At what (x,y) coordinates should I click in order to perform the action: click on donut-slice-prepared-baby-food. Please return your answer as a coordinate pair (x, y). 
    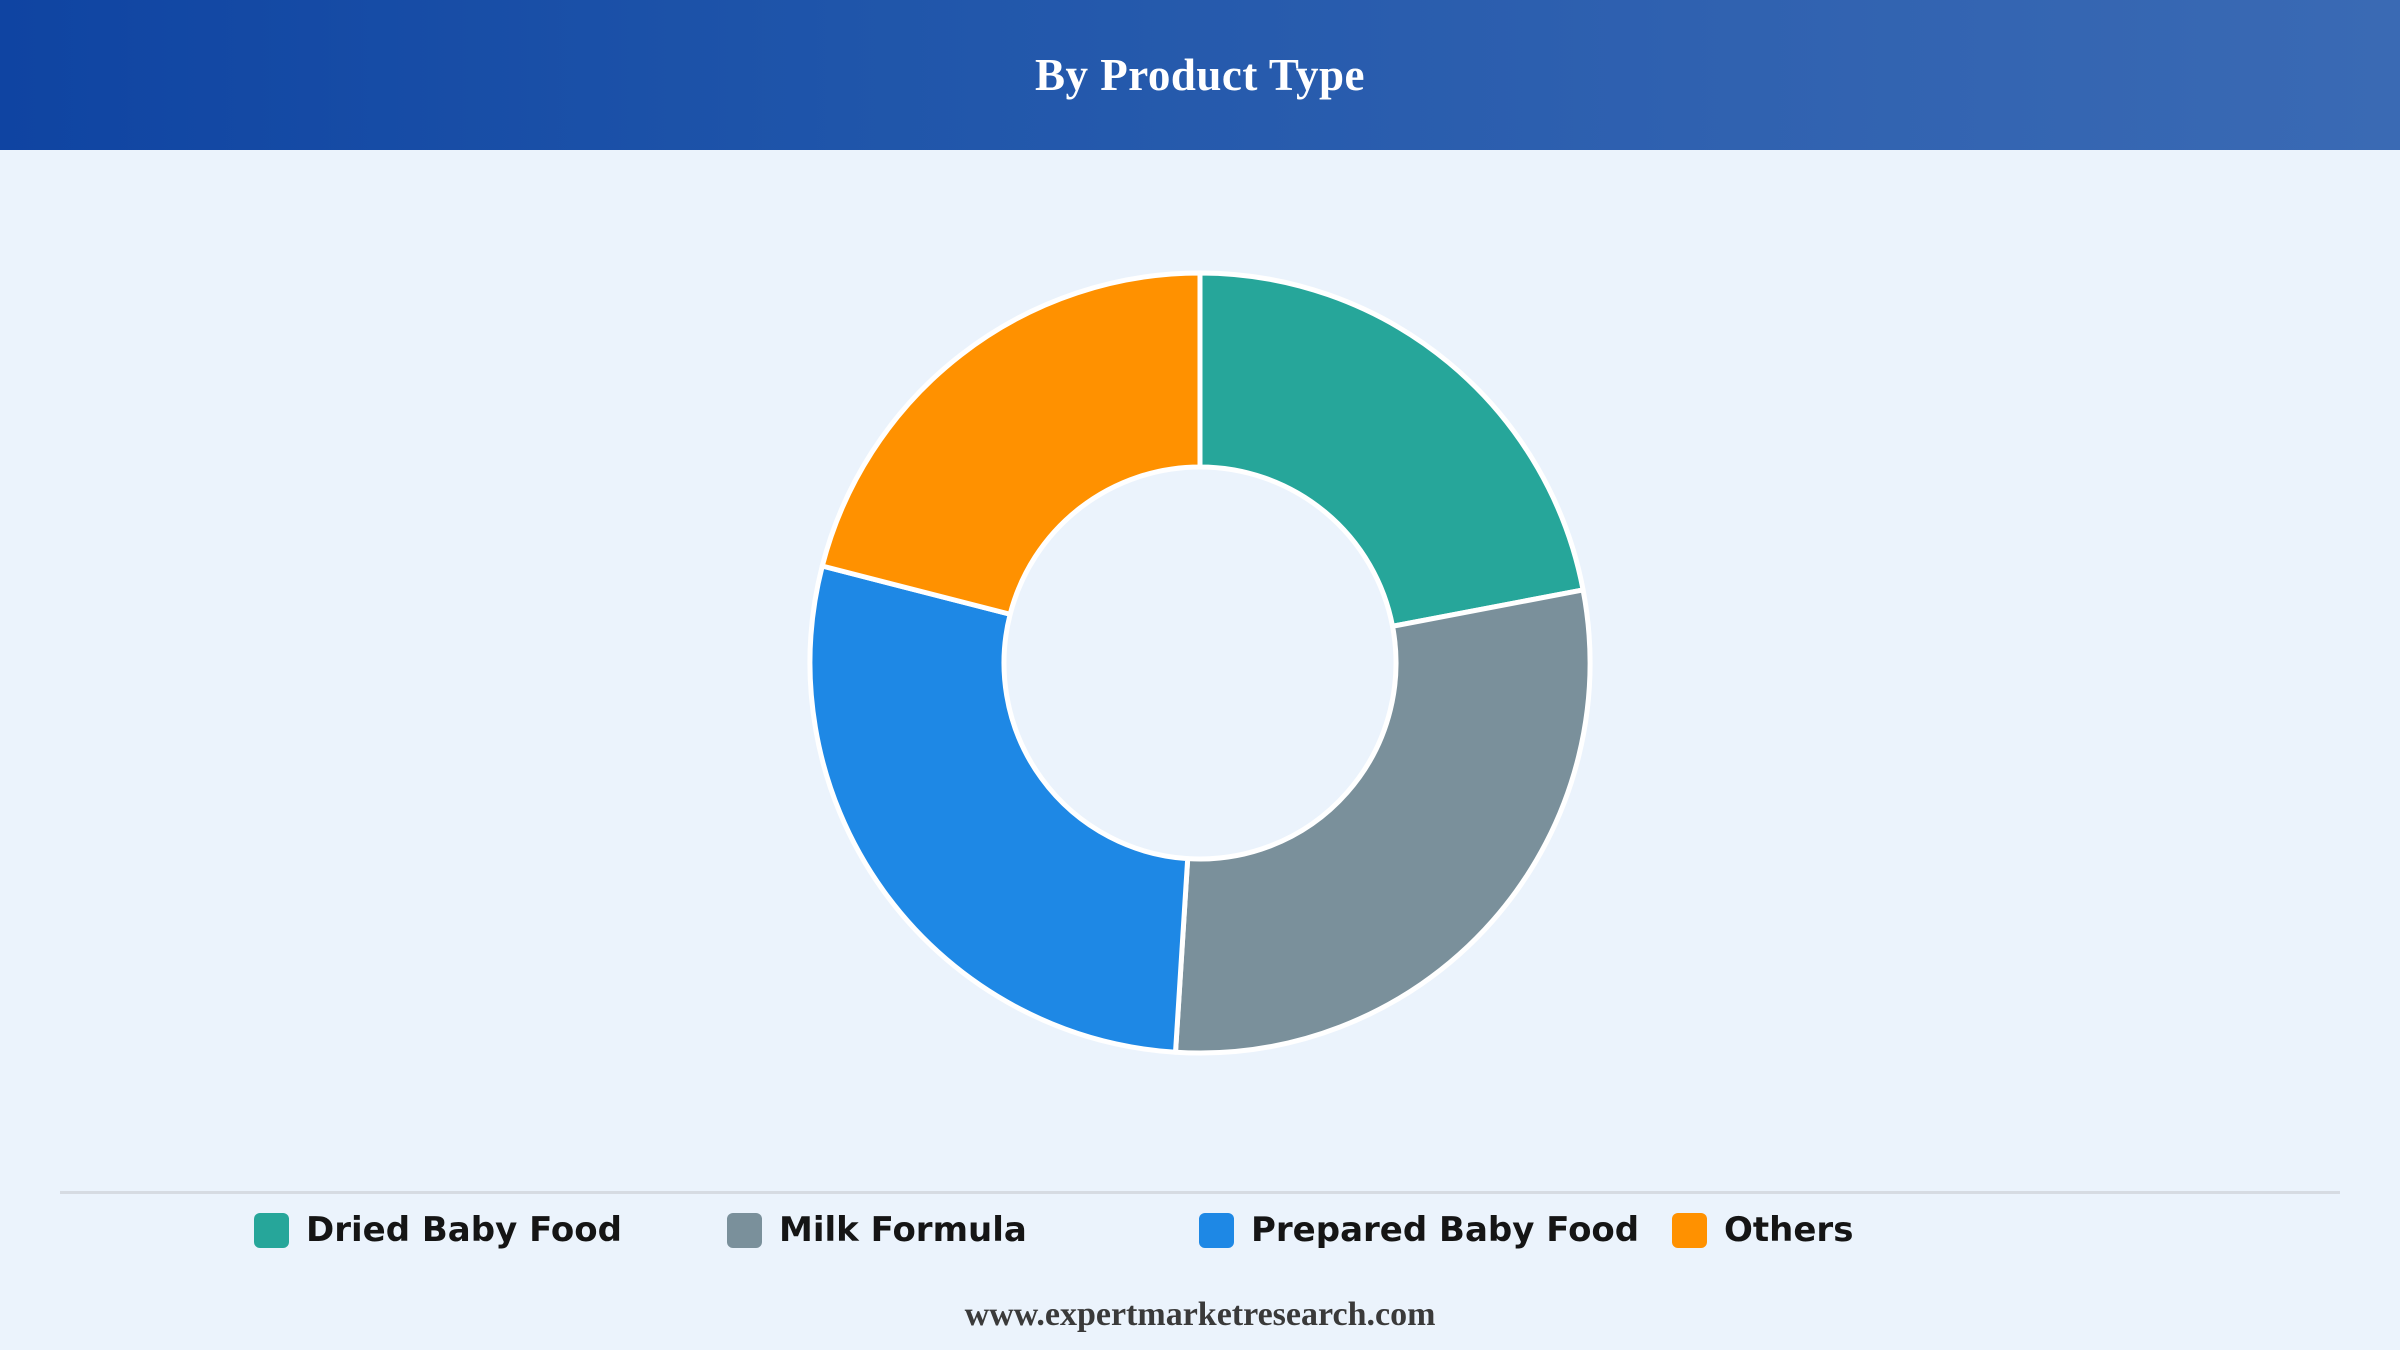
    Looking at the image, I should click on (999, 809).